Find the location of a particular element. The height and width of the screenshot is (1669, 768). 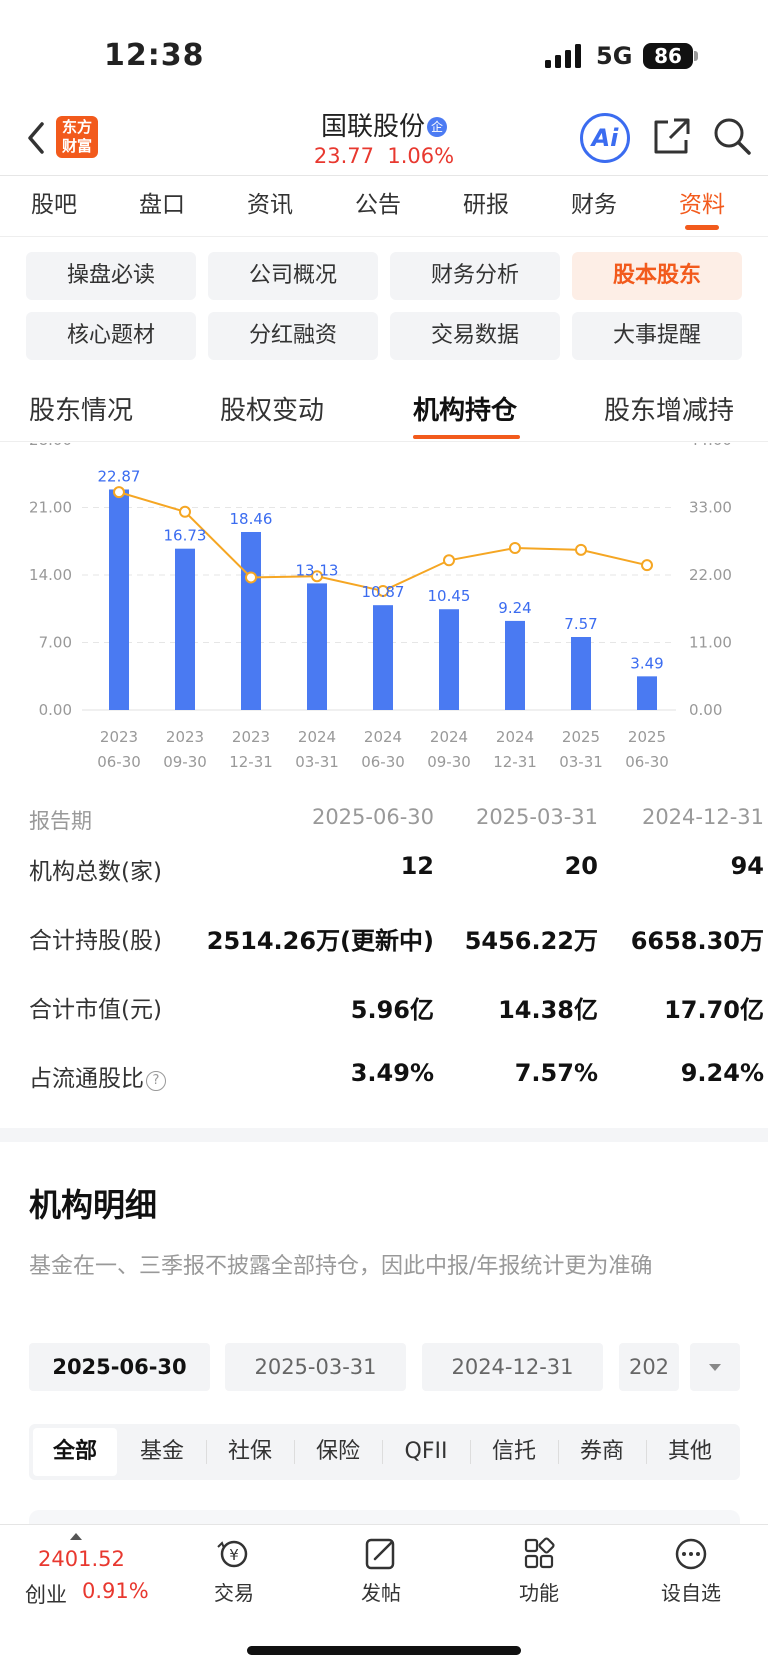

nav-functions-label: 功能 is located at coordinates (539, 1593).